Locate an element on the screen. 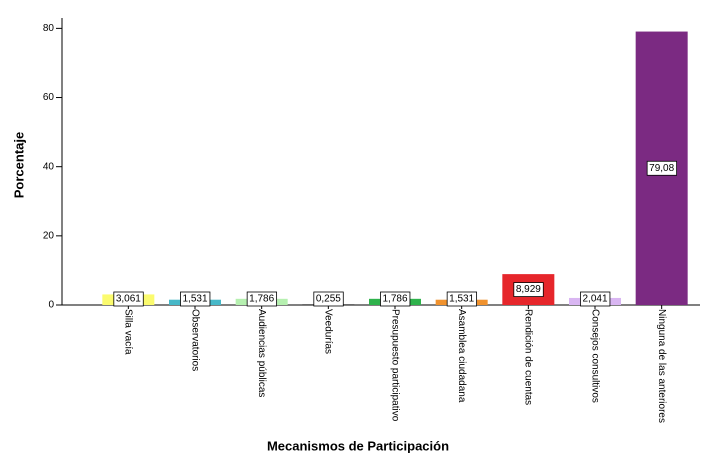  data-label: 79,08 is located at coordinates (661, 168).